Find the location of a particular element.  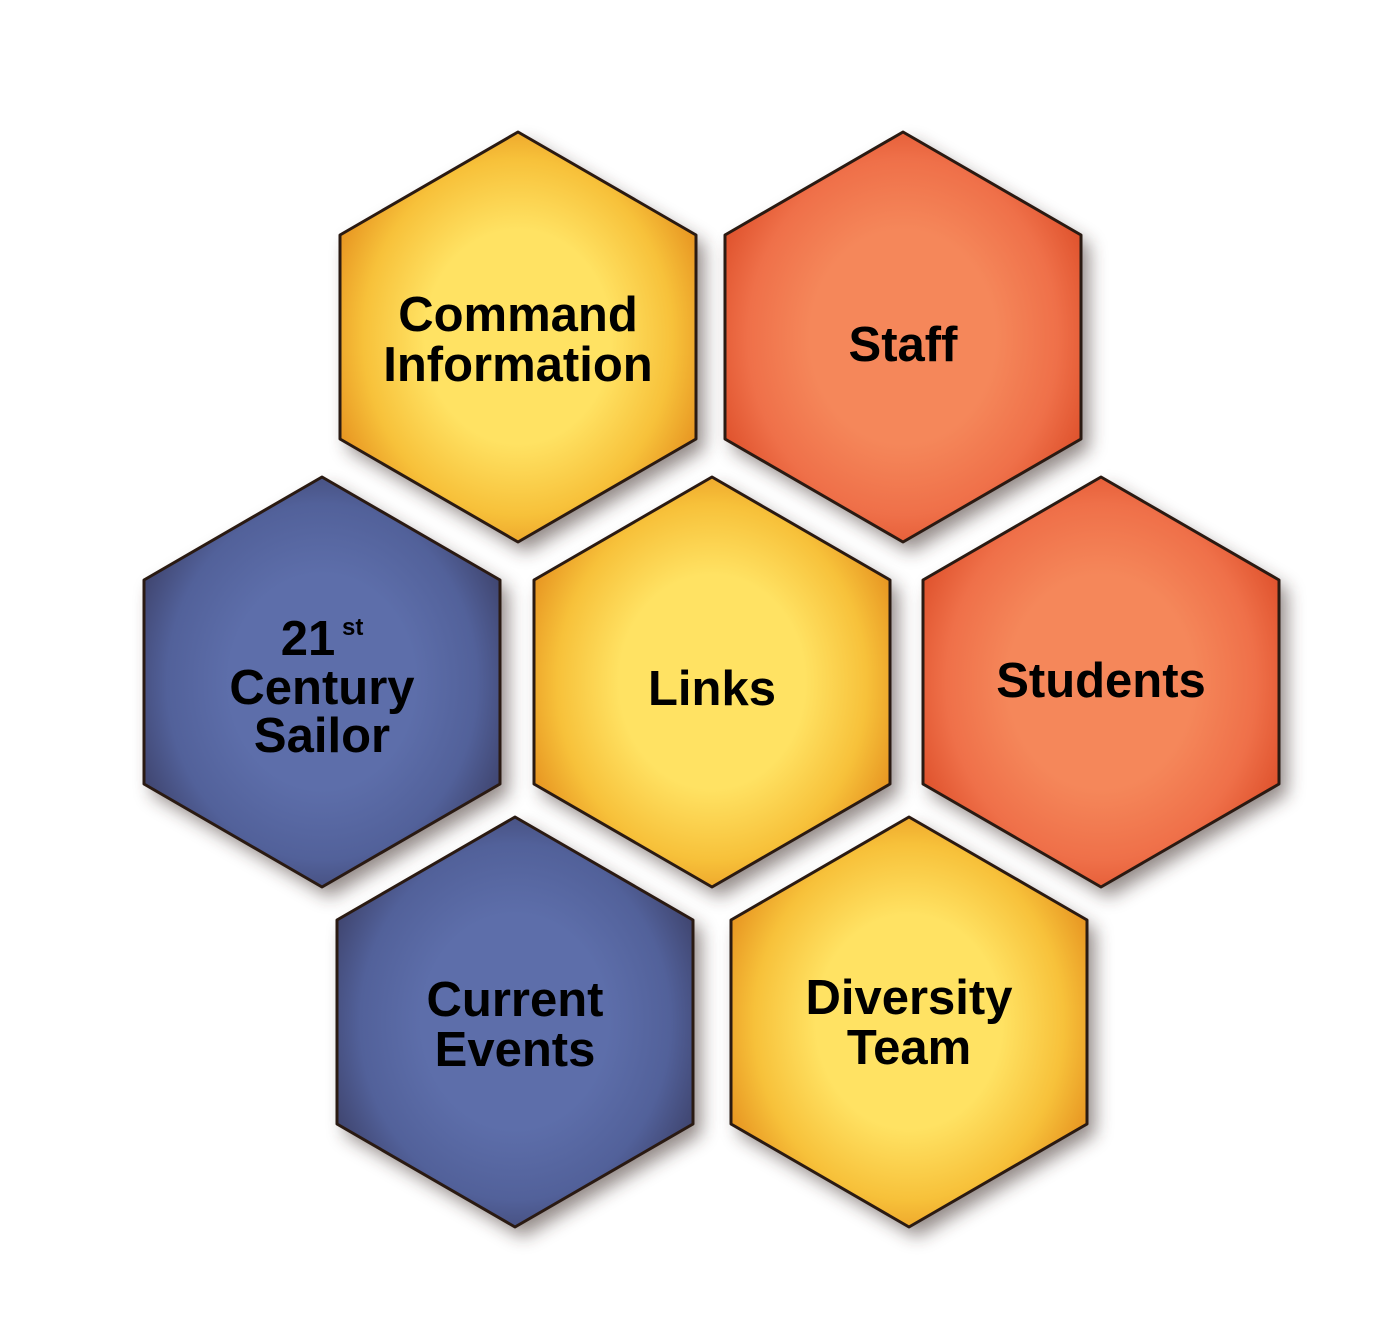

hexagon-label-students-line-1: Students is located at coordinates (1101, 681).